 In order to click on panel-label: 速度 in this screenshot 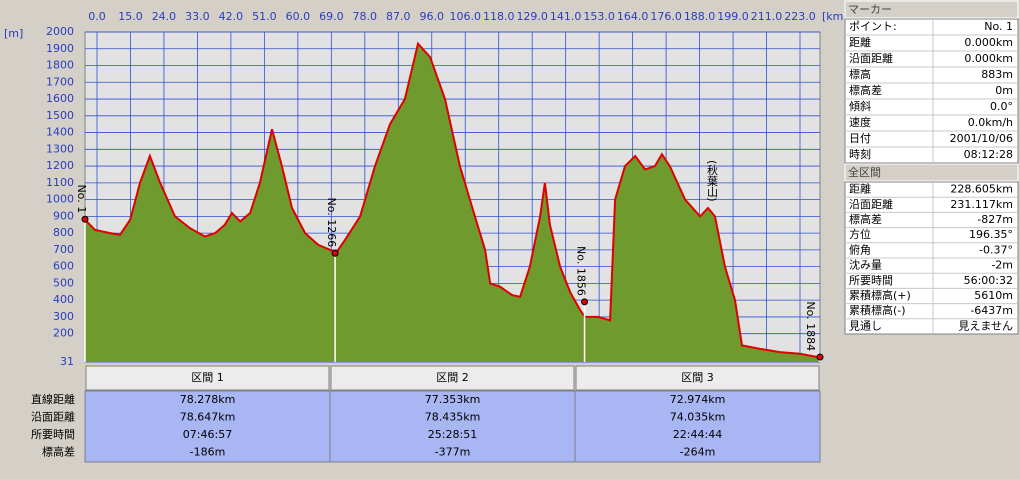, I will do `click(860, 122)`.